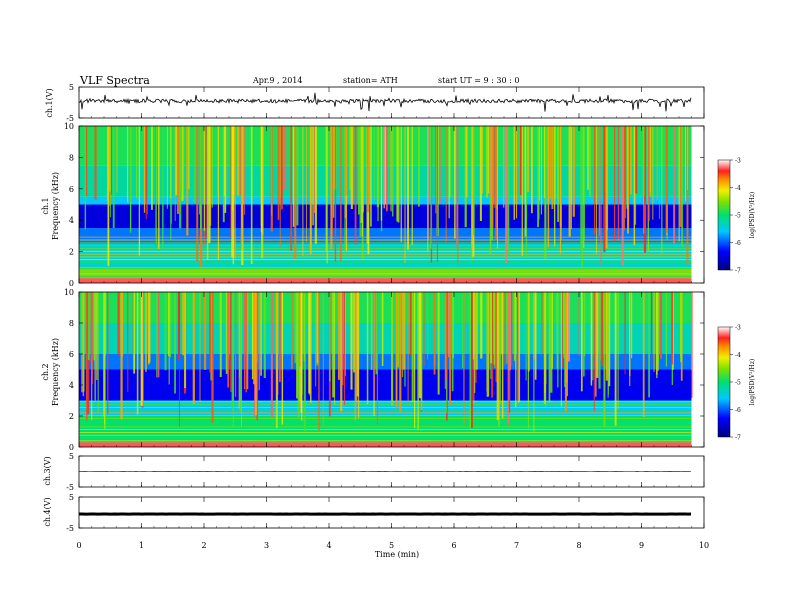 The width and height of the screenshot is (792, 612). What do you see at coordinates (738, 328) in the screenshot?
I see `colorbar-tick-label: -3` at bounding box center [738, 328].